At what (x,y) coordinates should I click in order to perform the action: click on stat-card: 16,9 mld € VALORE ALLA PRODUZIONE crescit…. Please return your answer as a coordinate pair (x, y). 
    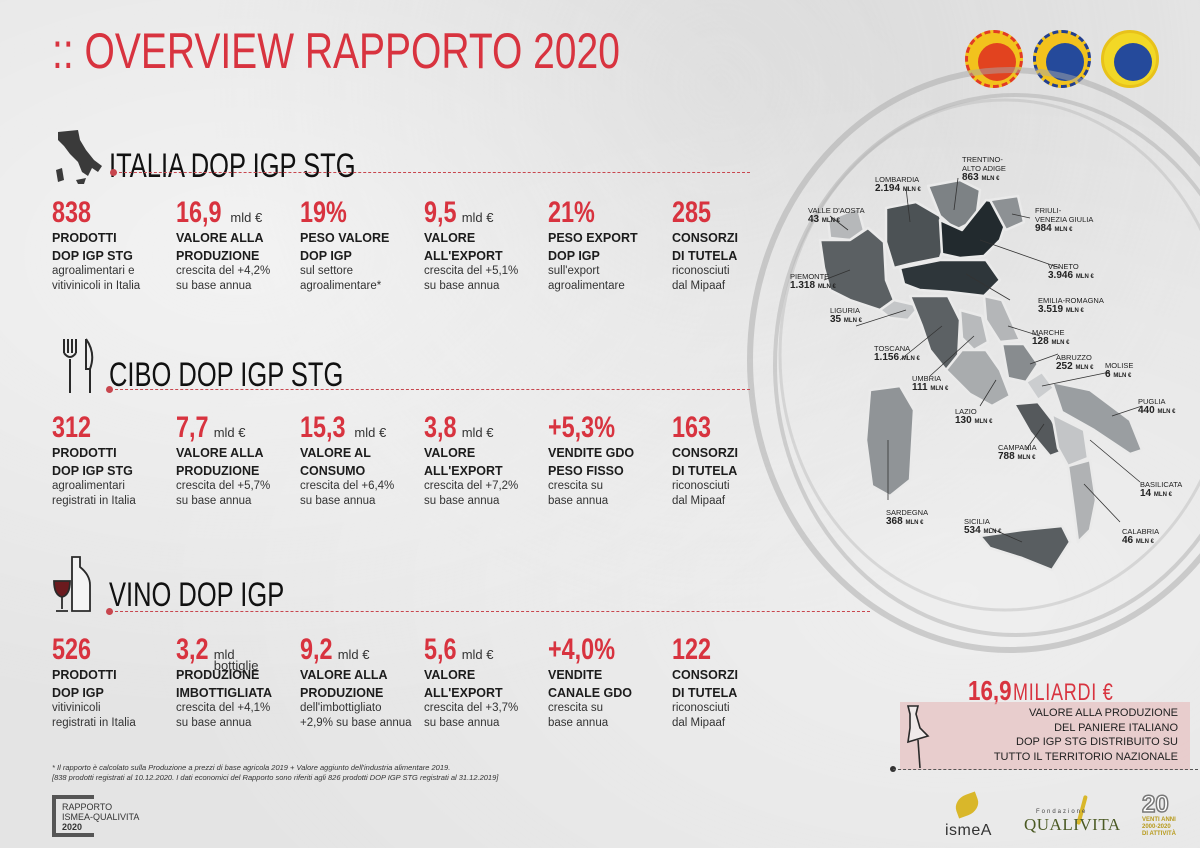
    Looking at the image, I should click on (223, 244).